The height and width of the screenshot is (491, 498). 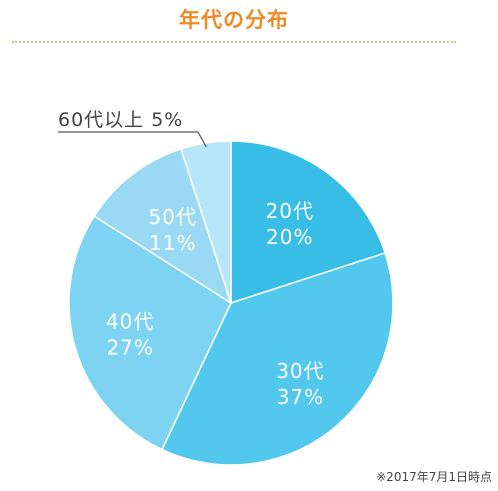 I want to click on slice-percent-label: 11%, so click(x=172, y=243).